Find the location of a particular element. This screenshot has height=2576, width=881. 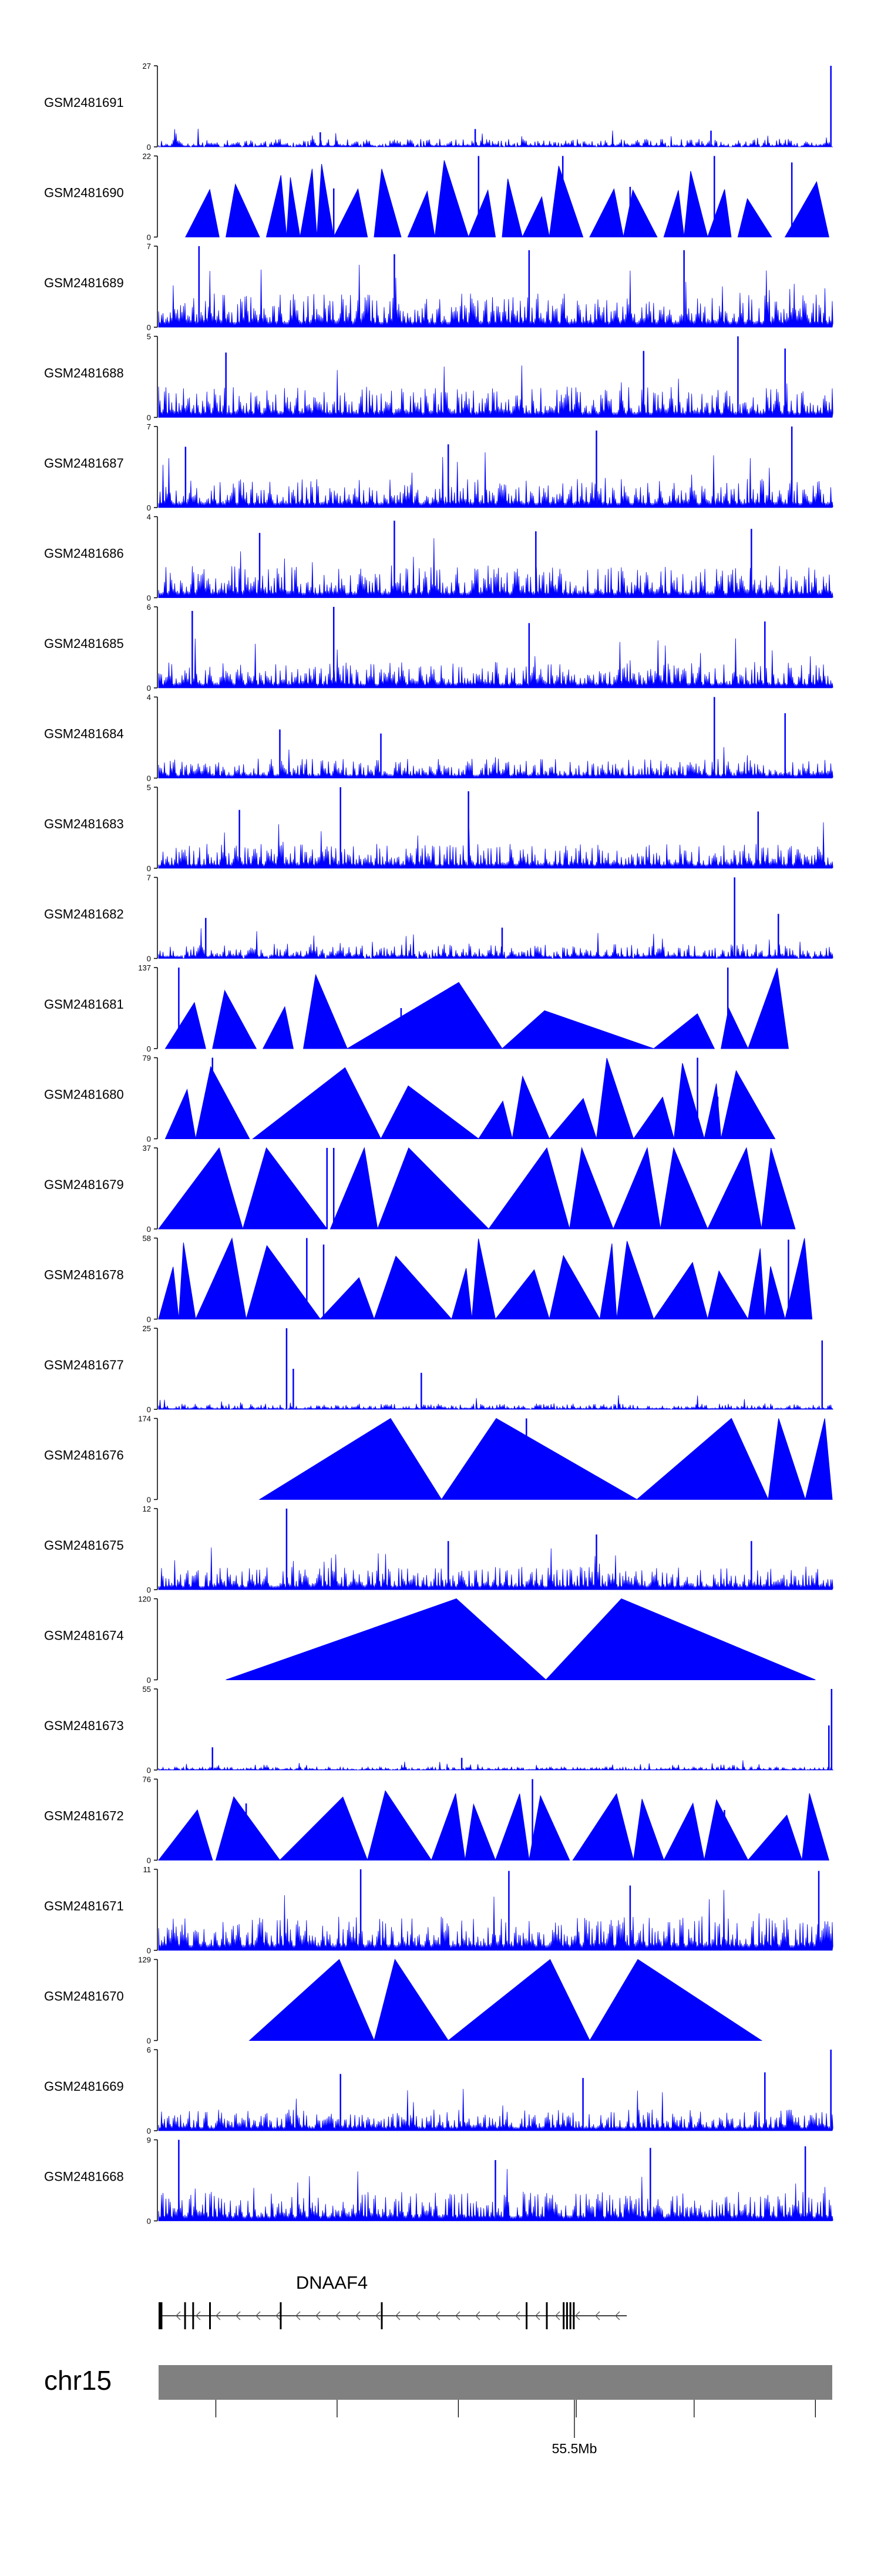

axis-ticks is located at coordinates (516, 2419).